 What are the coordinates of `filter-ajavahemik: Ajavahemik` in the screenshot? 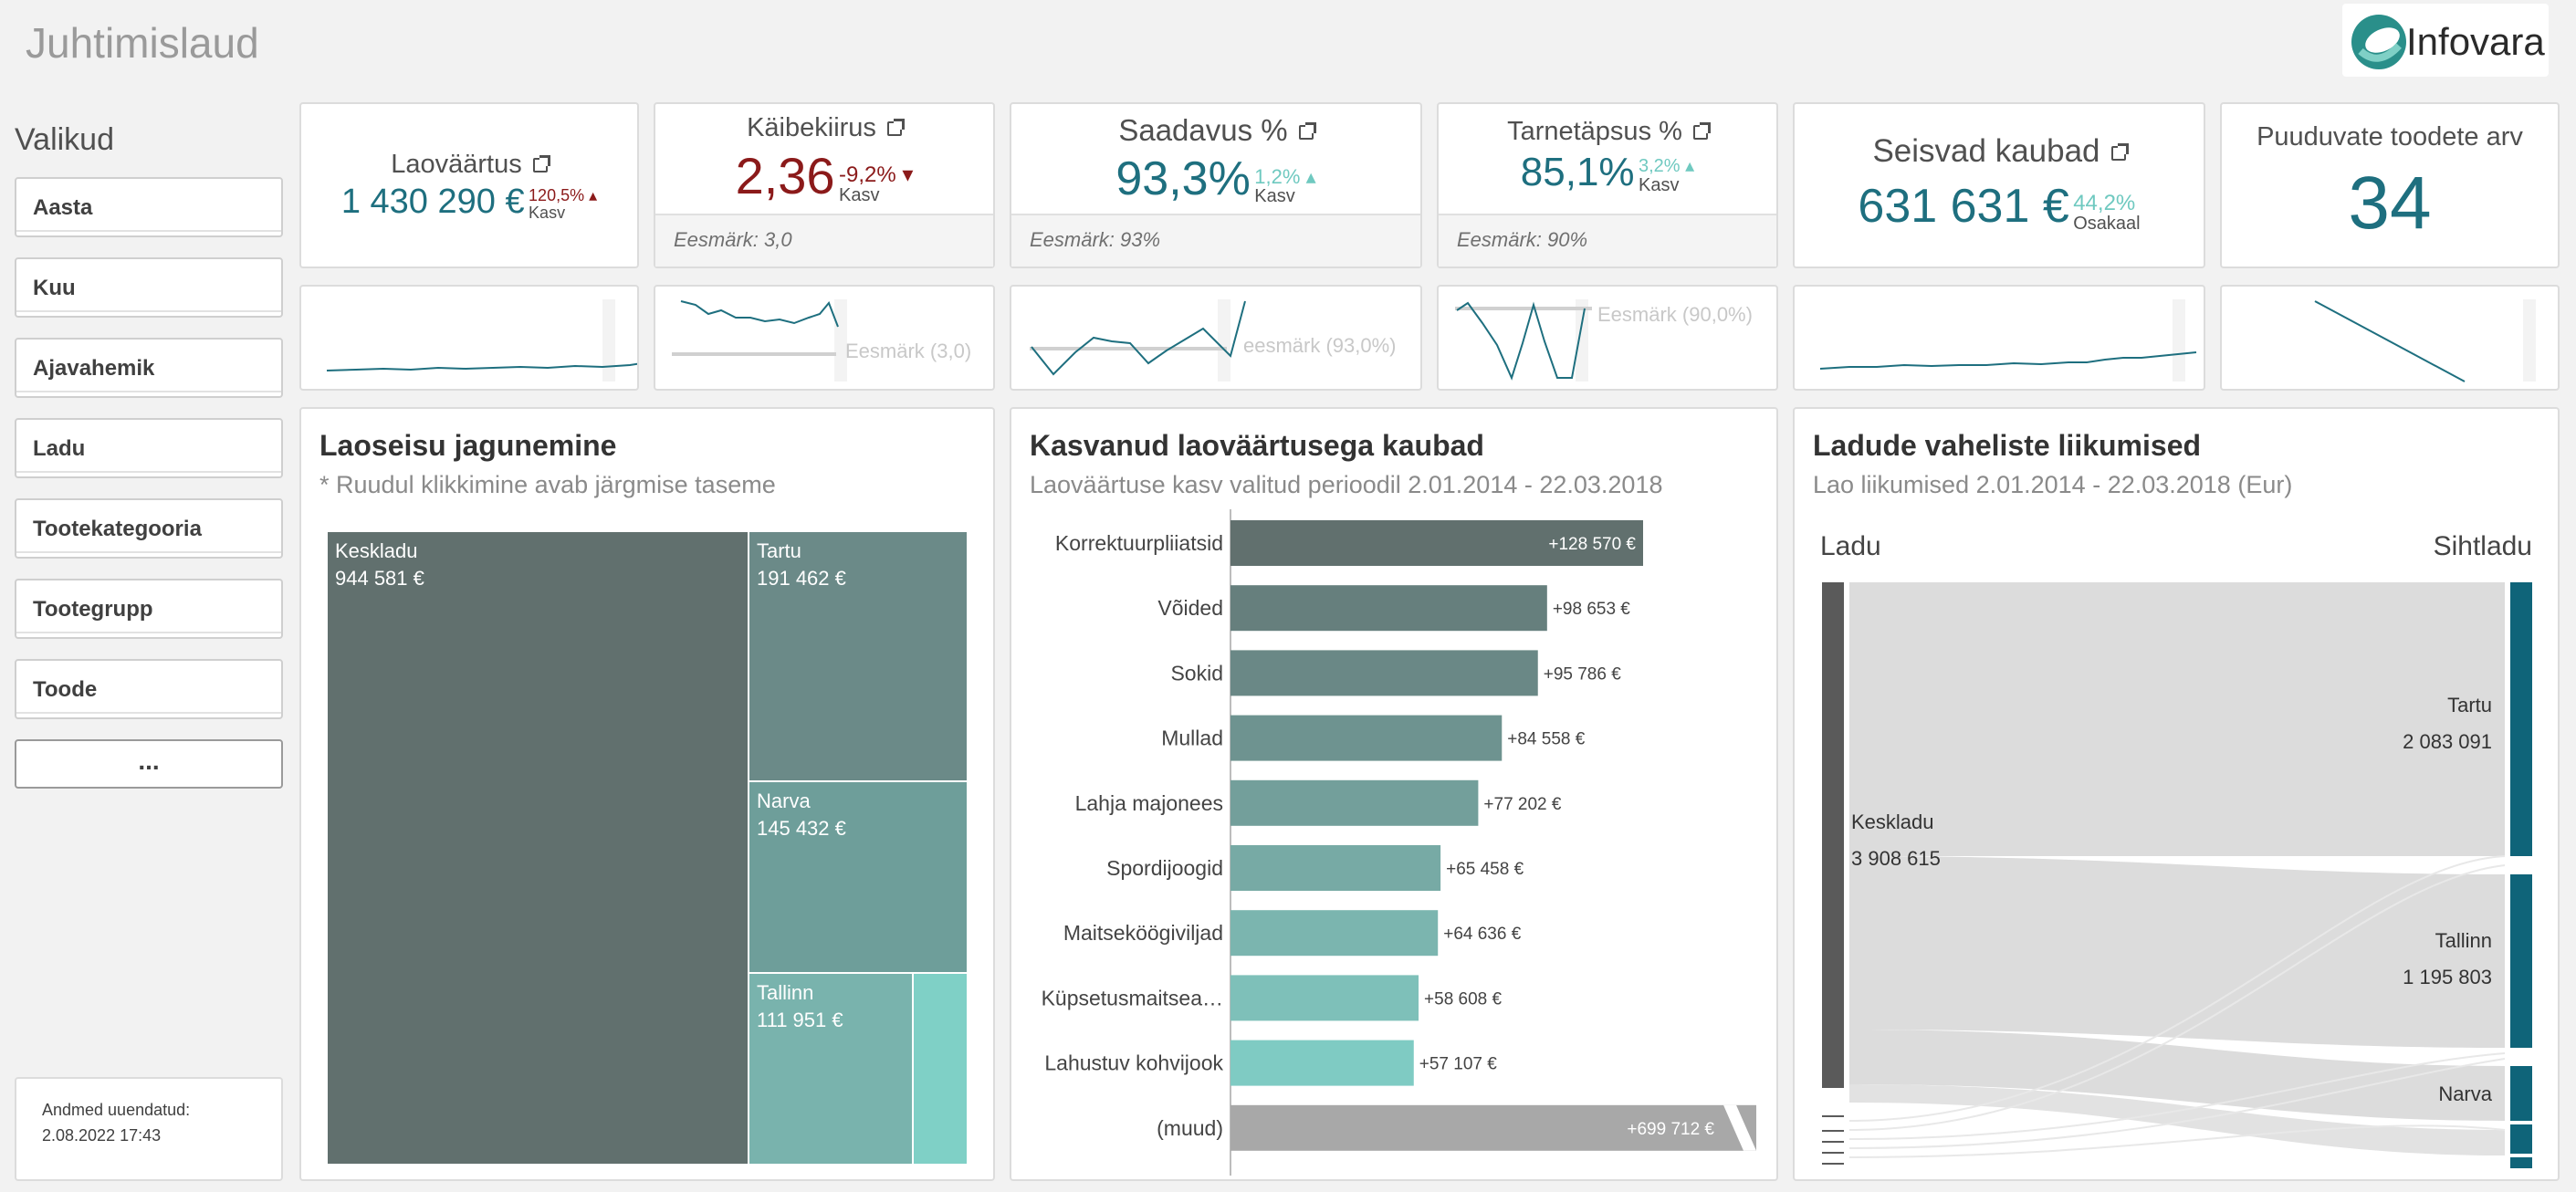 It's located at (149, 368).